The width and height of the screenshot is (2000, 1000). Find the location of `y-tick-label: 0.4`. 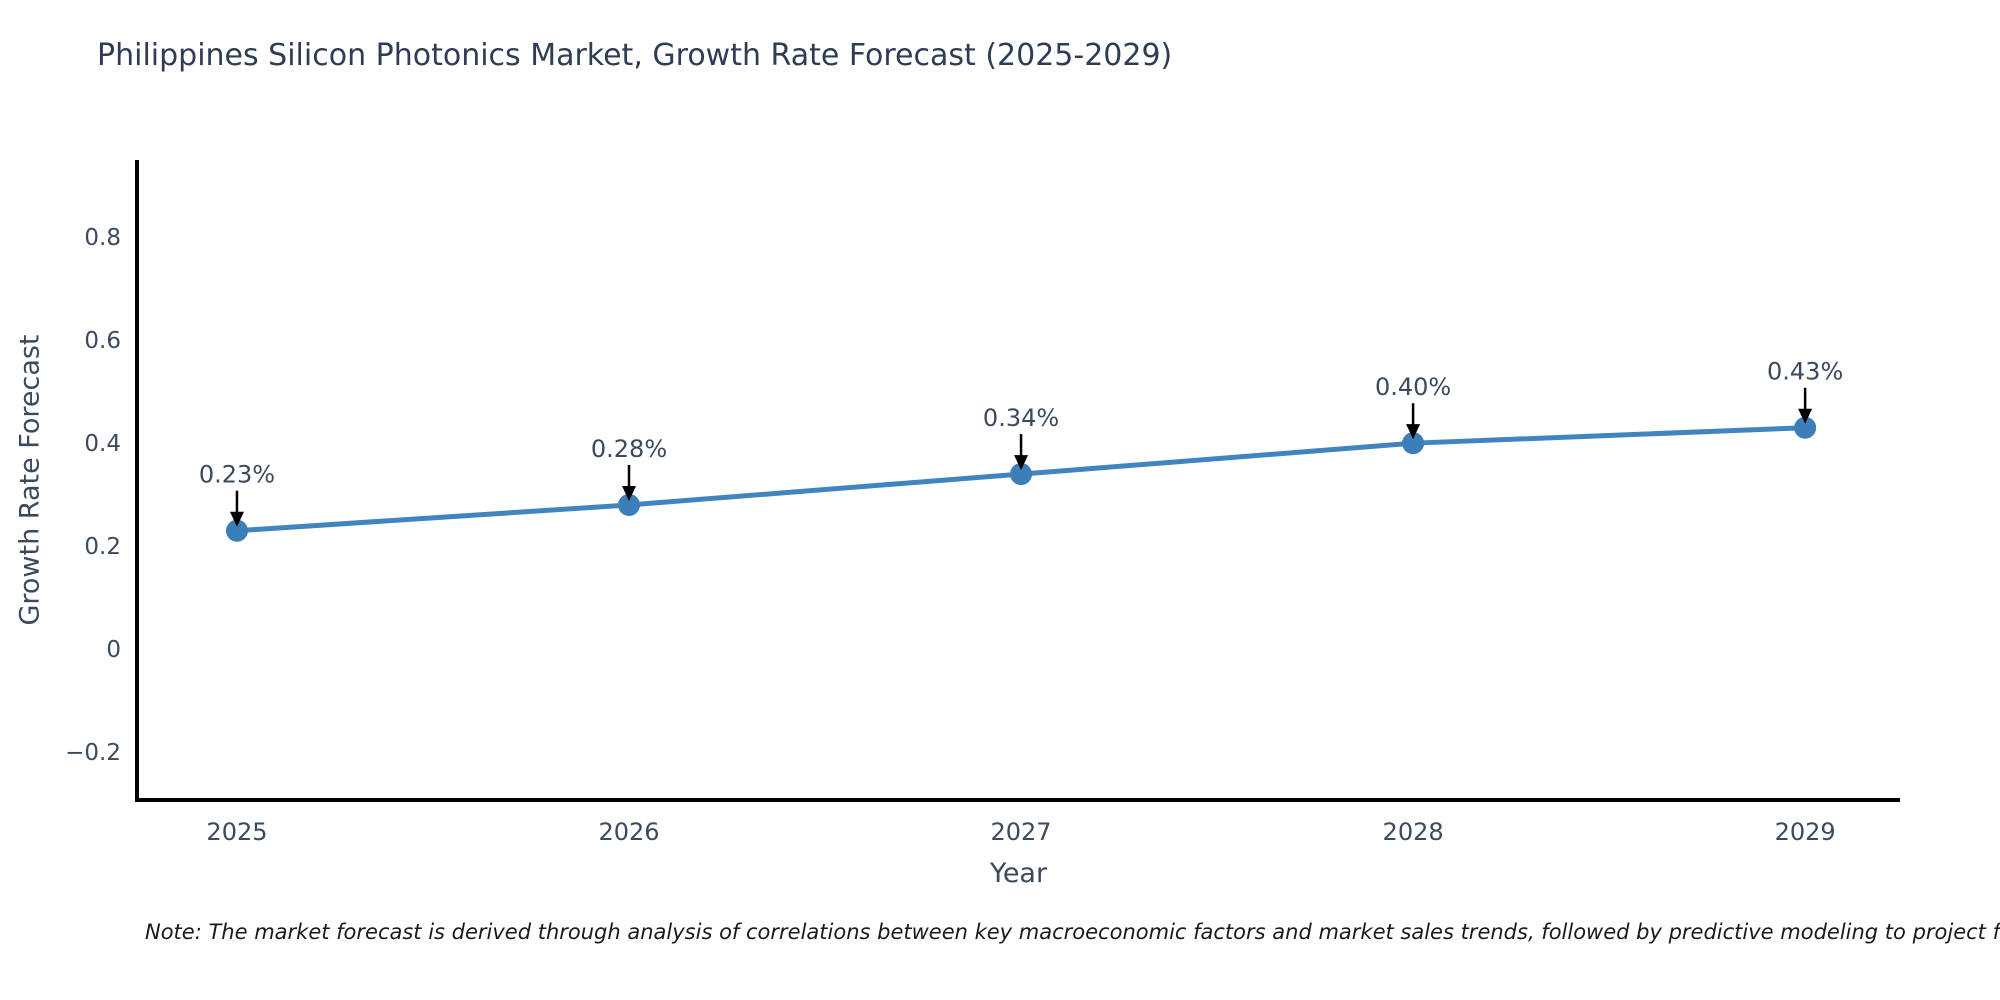

y-tick-label: 0.4 is located at coordinates (102, 444).